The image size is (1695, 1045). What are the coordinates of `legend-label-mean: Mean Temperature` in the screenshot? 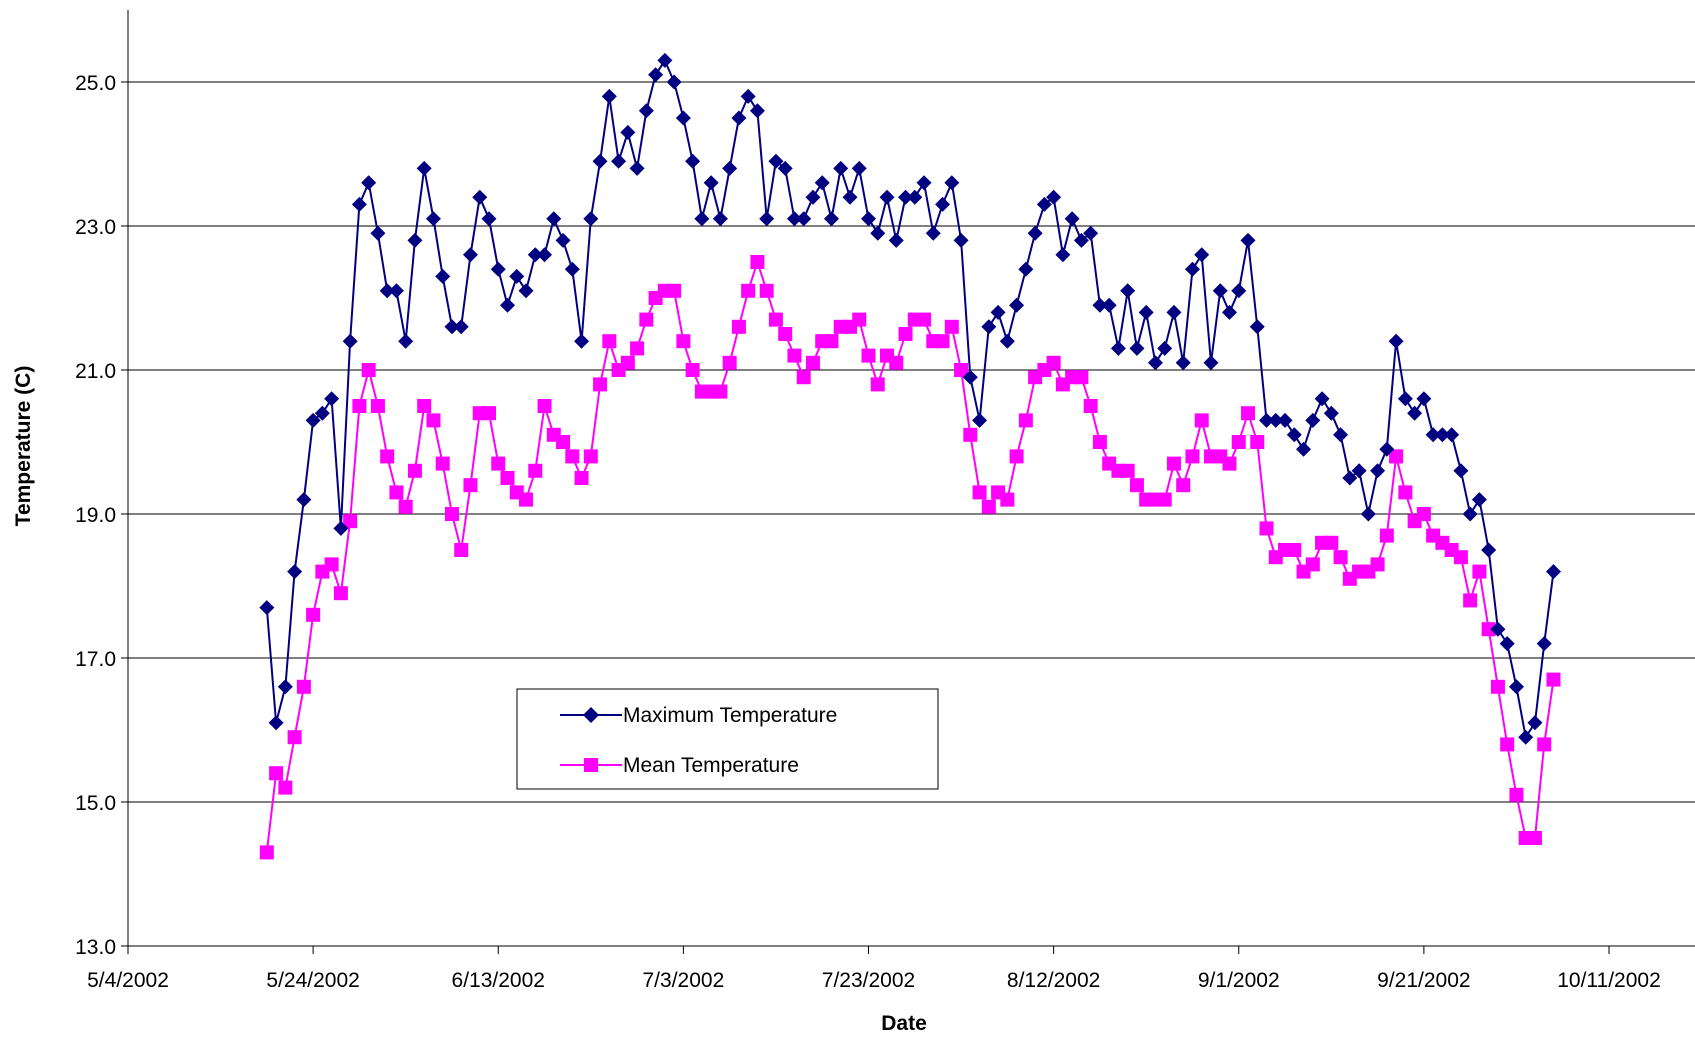 It's located at (711, 765).